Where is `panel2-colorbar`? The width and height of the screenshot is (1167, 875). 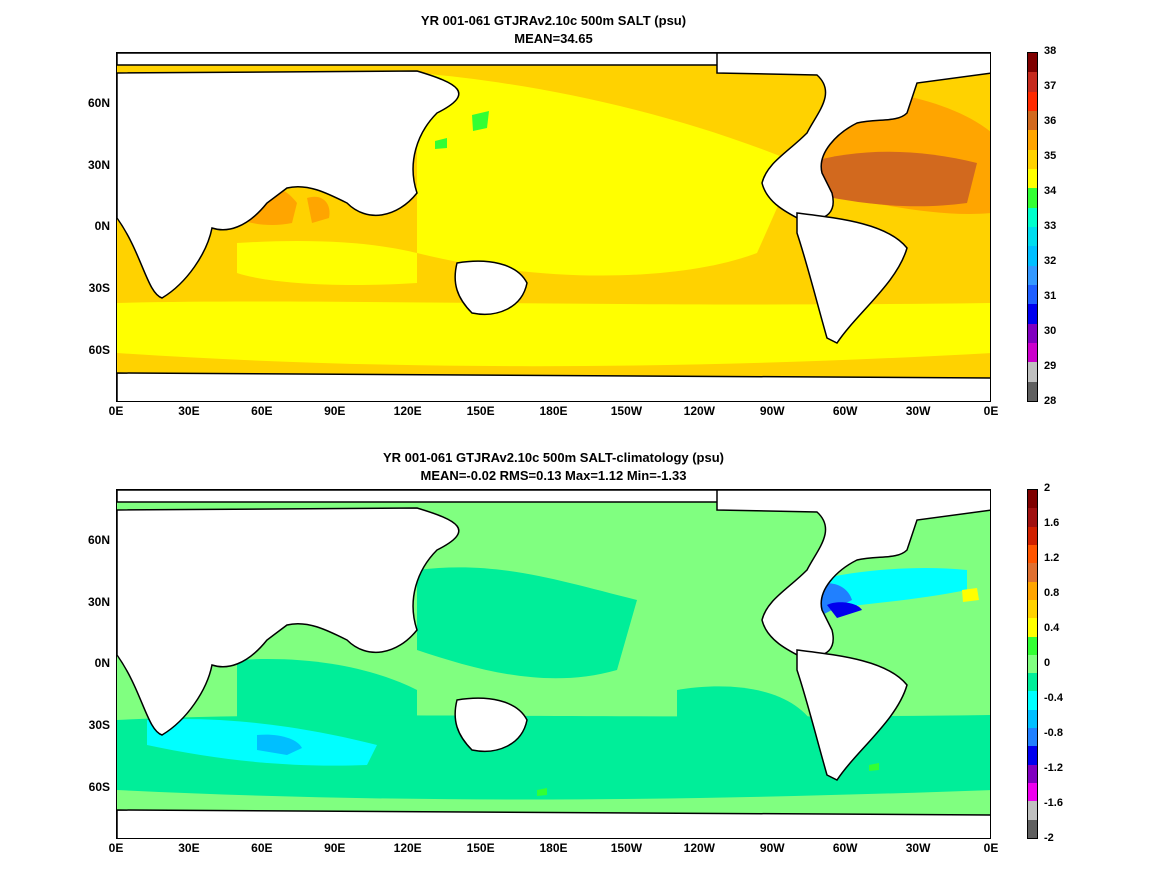 panel2-colorbar is located at coordinates (1032, 664).